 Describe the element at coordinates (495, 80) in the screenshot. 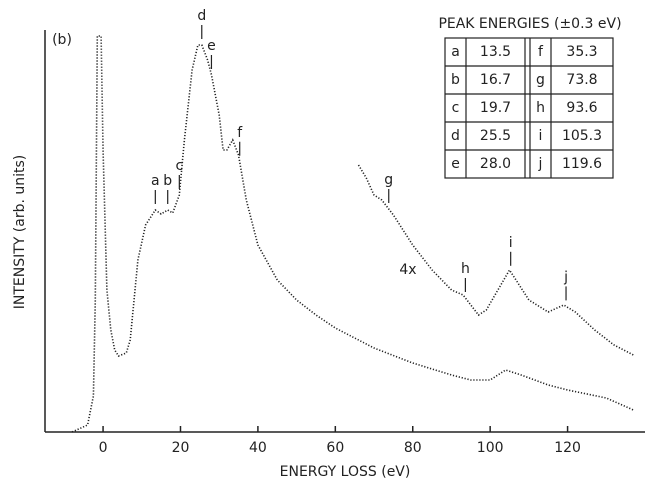

I see `table-energy: 16.7` at that location.